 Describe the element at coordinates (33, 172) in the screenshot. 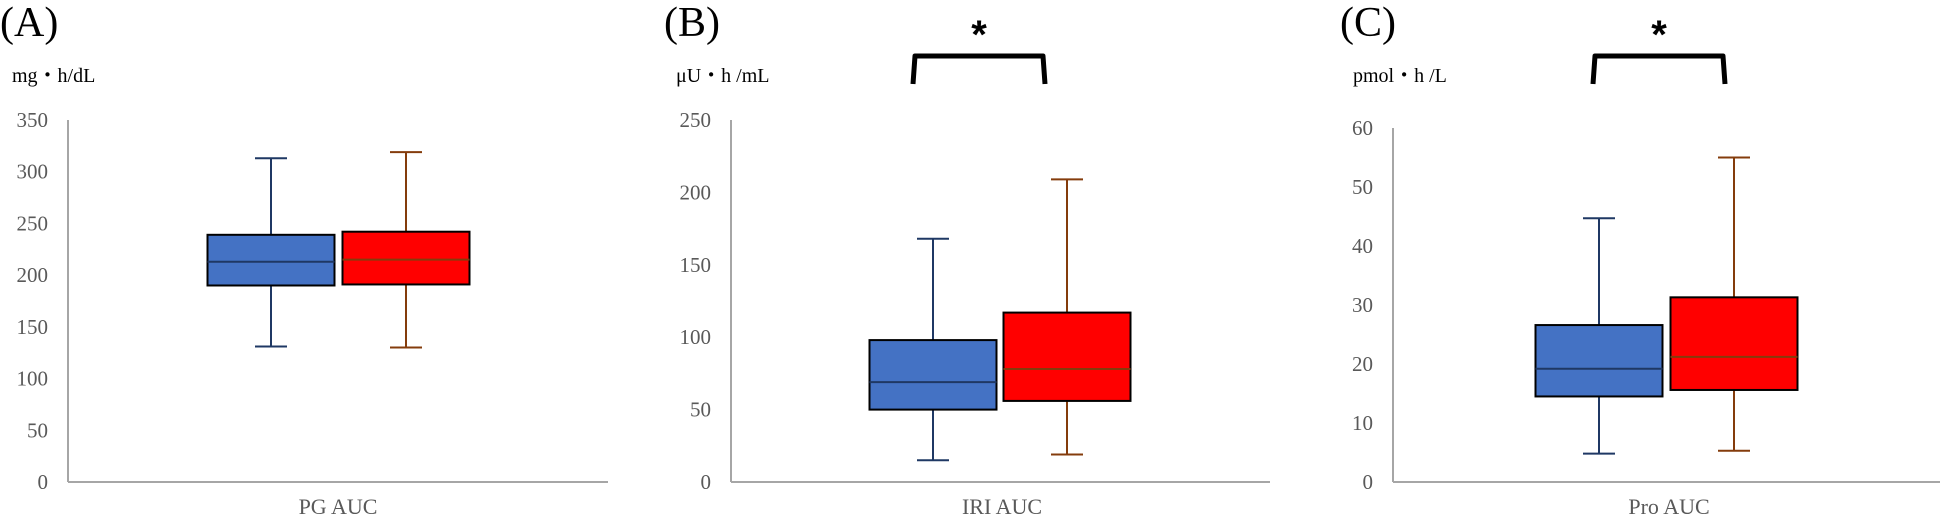

I see `y-tick-label: 300` at that location.